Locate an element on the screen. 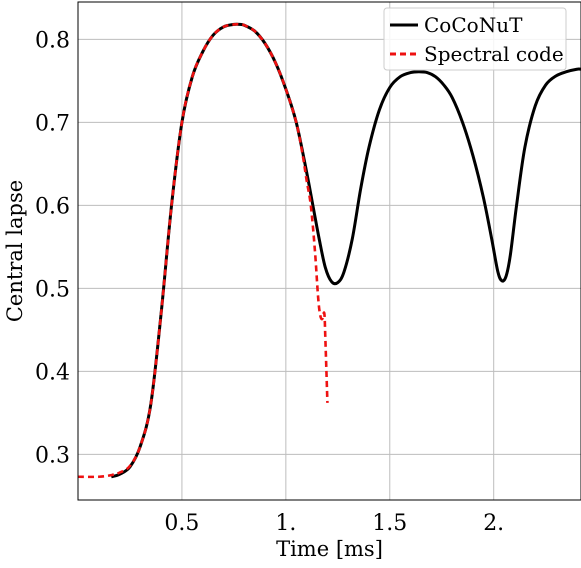  x-tick-label: 0.5 is located at coordinates (181, 523).